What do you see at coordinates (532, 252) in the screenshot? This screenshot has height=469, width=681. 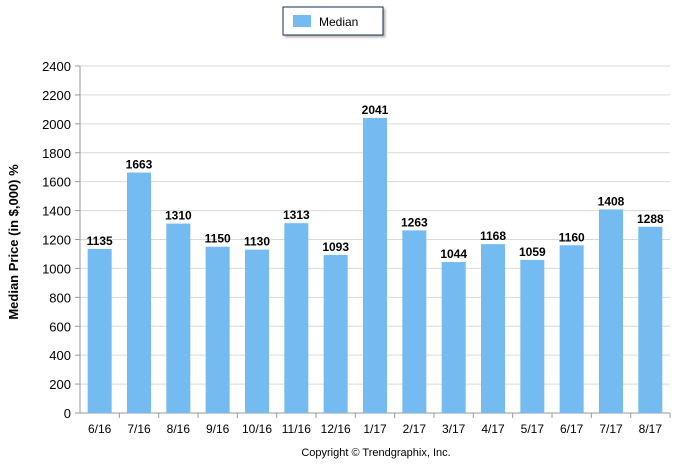 I see `data-label: 1059` at bounding box center [532, 252].